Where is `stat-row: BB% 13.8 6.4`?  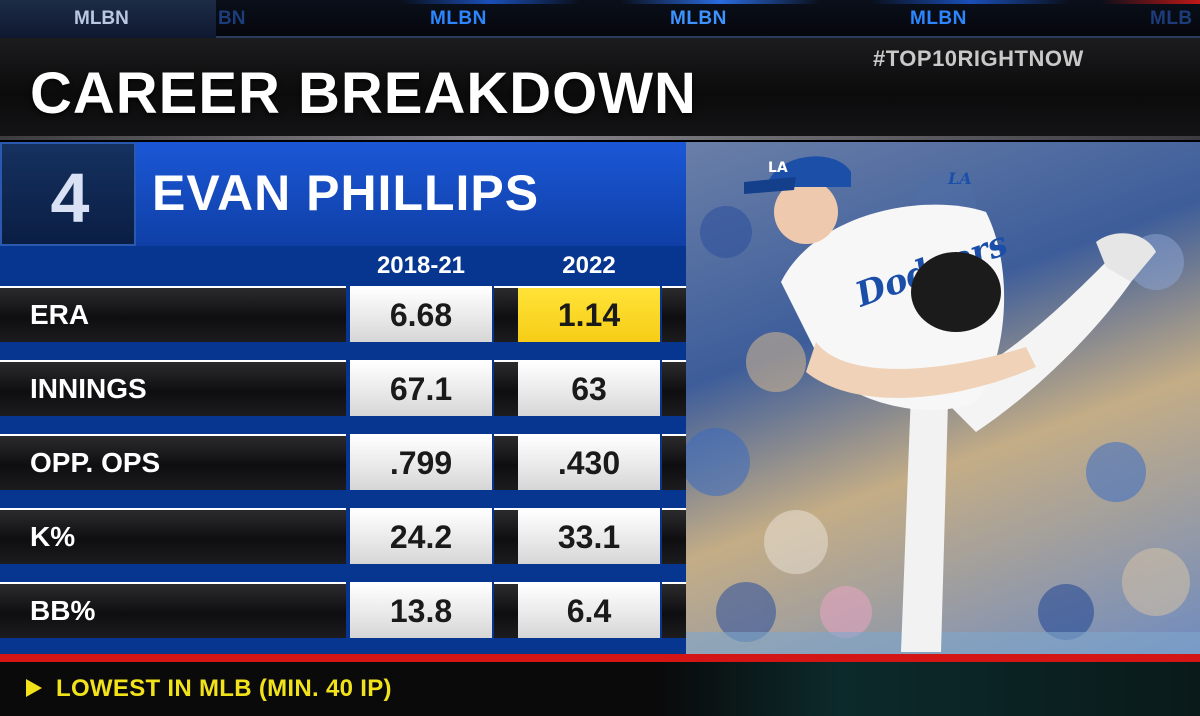
stat-row: BB% 13.8 6.4 is located at coordinates (343, 610).